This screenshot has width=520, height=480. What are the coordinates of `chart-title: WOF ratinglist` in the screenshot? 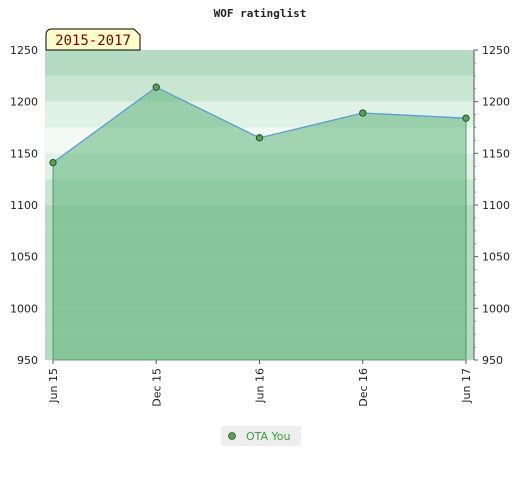 It's located at (260, 13).